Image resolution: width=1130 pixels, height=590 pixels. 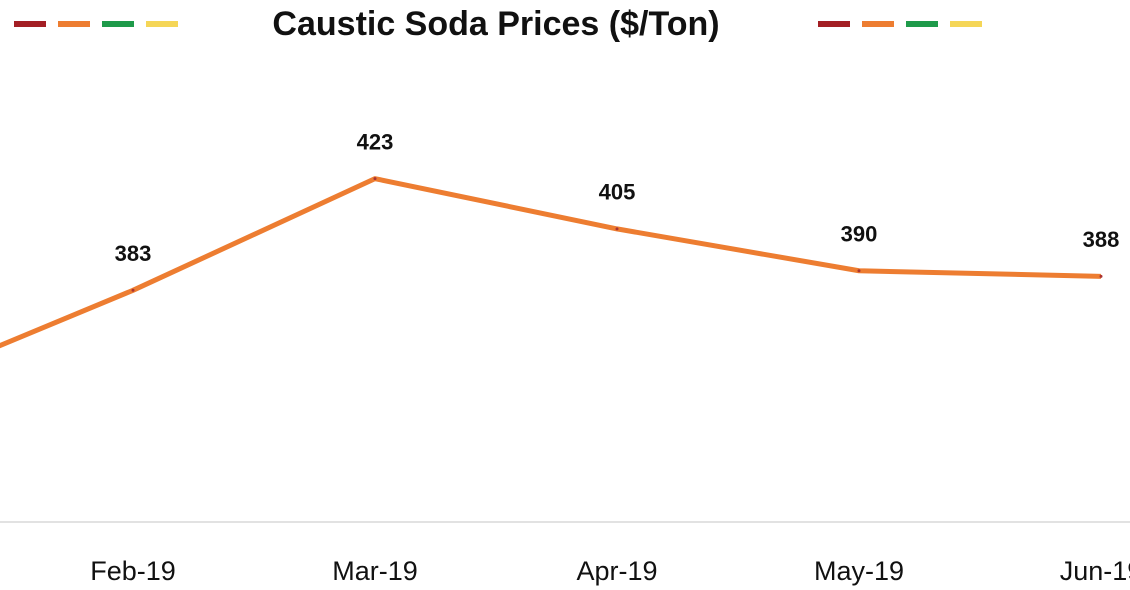 I want to click on value-label: 423, so click(x=375, y=141).